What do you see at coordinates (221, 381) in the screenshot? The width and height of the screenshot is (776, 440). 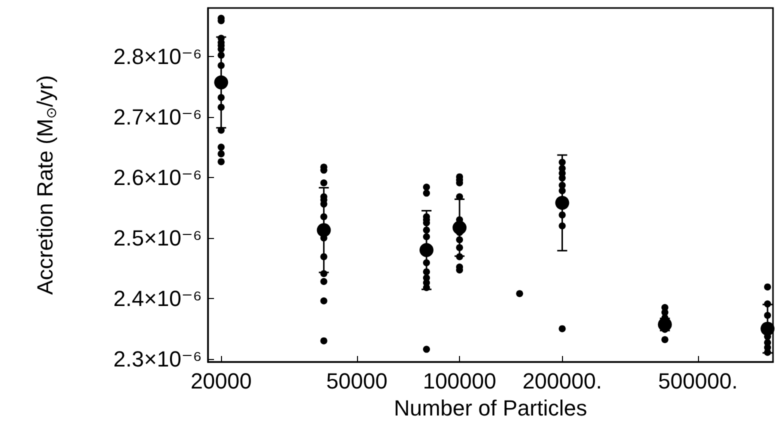 I see `x-tick-label: 20000` at bounding box center [221, 381].